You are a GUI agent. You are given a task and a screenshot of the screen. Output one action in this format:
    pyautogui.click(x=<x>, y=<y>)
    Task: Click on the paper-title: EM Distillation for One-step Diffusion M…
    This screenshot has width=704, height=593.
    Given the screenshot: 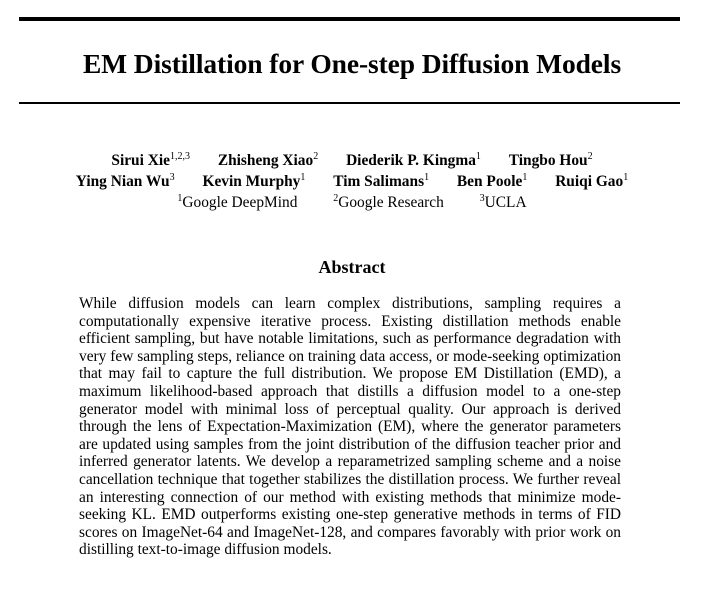 What is the action you would take?
    pyautogui.click(x=352, y=63)
    